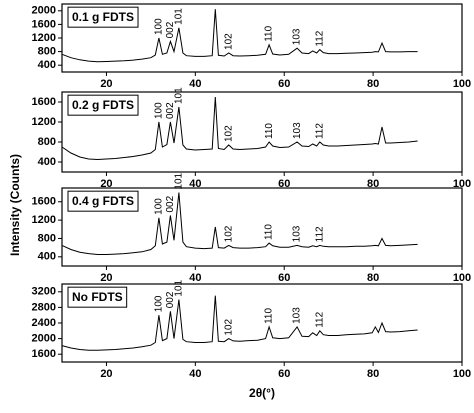 Image resolution: width=474 pixels, height=413 pixels. I want to click on legend-label: 0.4 g FDTS, so click(103, 201).